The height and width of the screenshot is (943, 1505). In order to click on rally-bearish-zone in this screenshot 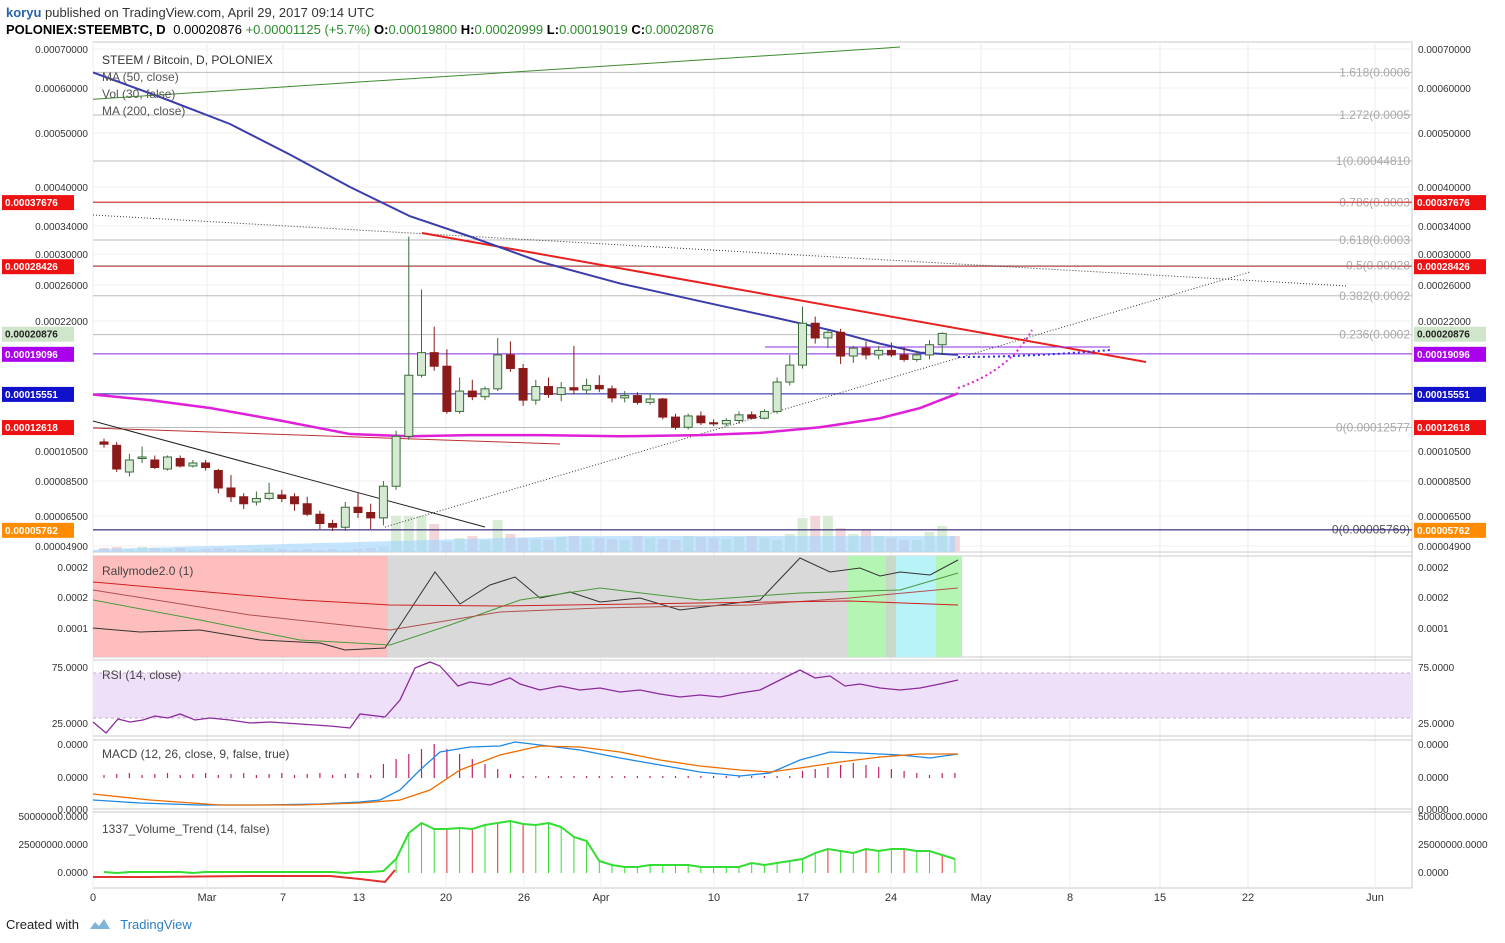, I will do `click(240, 606)`.